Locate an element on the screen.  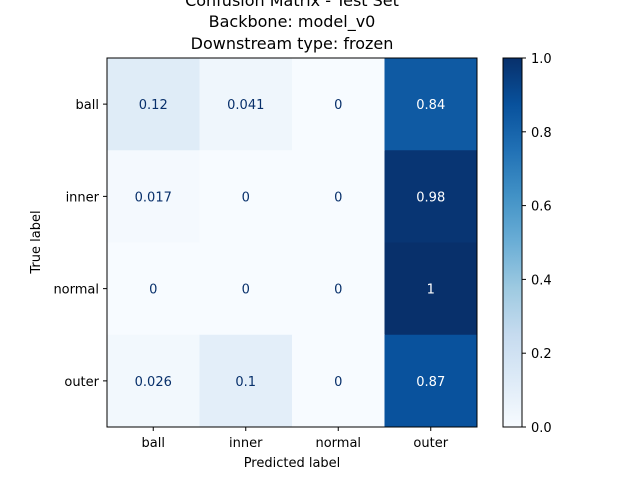
colorbar-gradient is located at coordinates (512, 242).